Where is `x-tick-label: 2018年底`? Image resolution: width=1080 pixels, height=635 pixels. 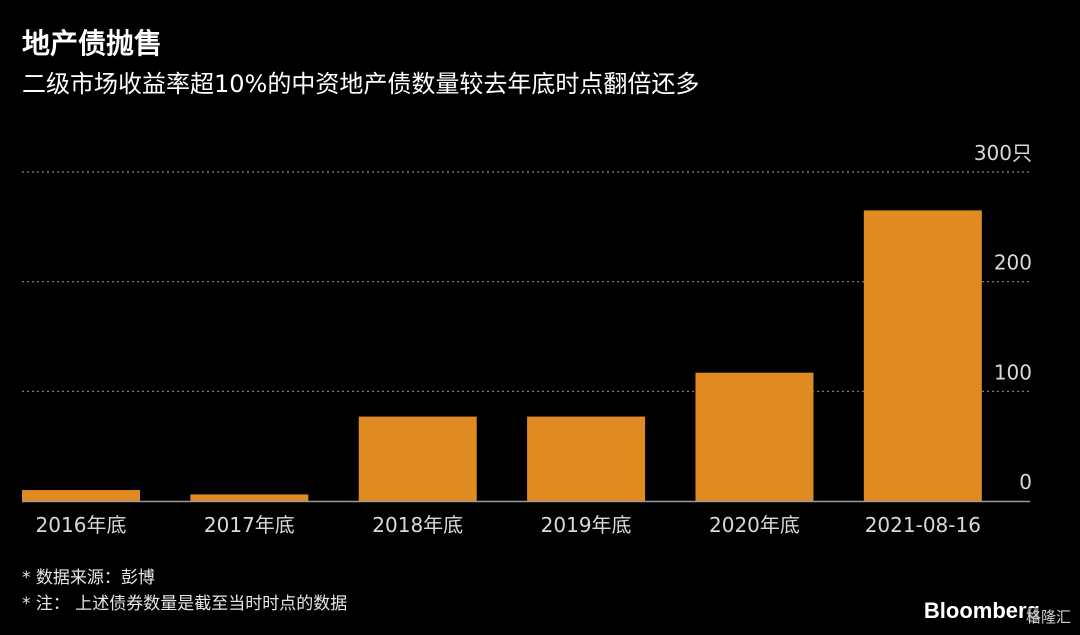
x-tick-label: 2018年底 is located at coordinates (417, 525).